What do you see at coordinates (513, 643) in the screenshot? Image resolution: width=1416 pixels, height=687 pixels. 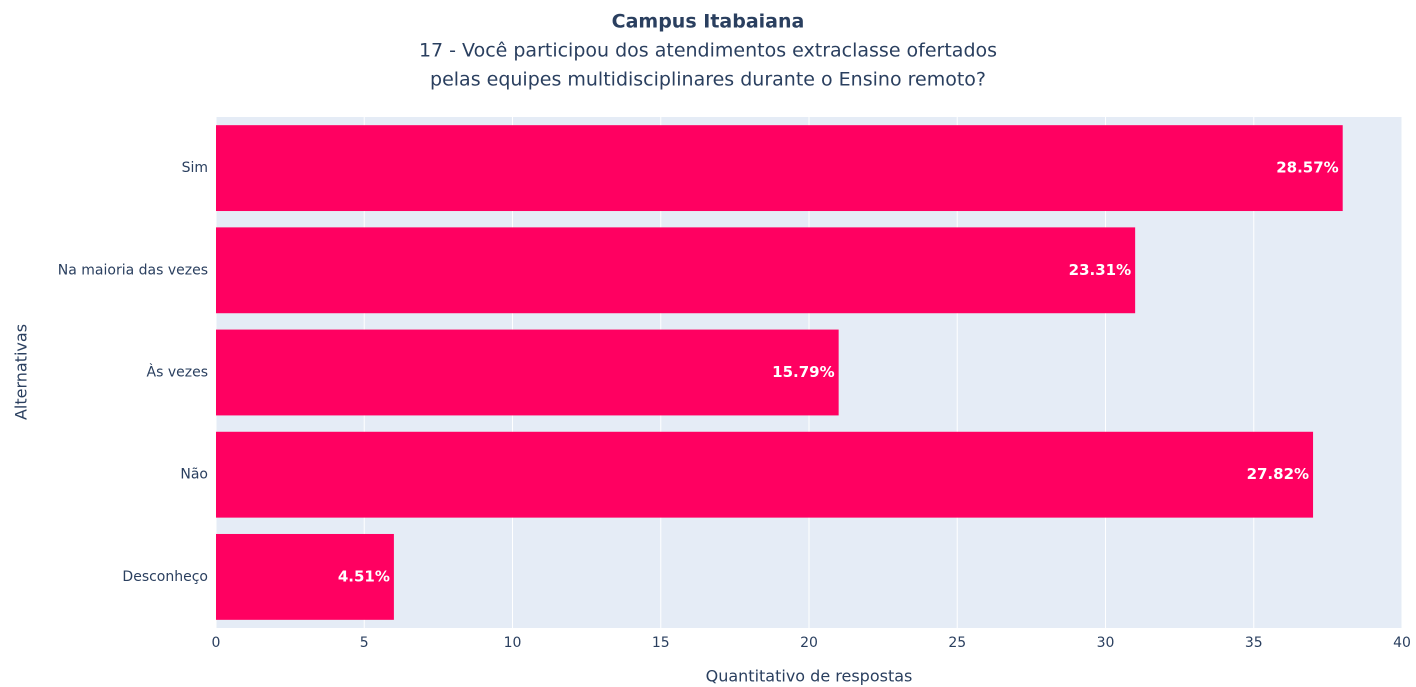 I see `x-tick-label: 10` at bounding box center [513, 643].